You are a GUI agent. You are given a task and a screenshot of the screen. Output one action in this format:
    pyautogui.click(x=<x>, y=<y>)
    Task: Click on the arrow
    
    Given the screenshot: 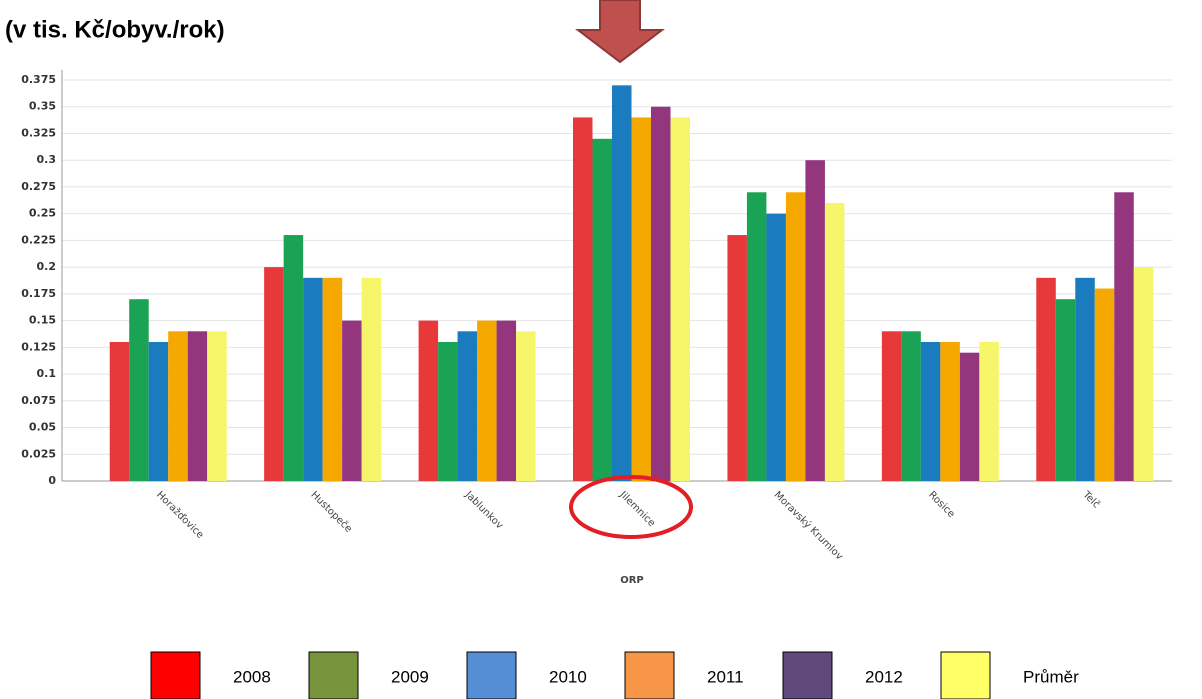 What is the action you would take?
    pyautogui.click(x=620, y=32)
    